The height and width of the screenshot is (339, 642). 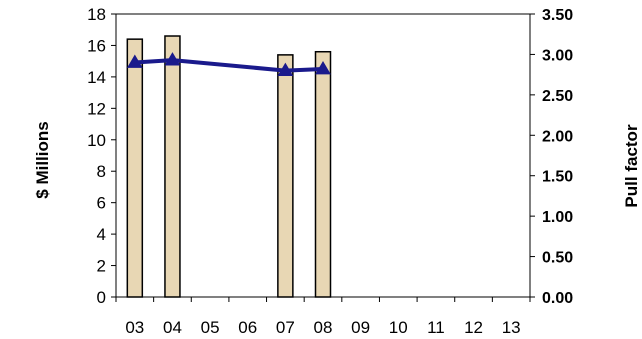 What do you see at coordinates (101, 203) in the screenshot?
I see `y-tick-label: 6` at bounding box center [101, 203].